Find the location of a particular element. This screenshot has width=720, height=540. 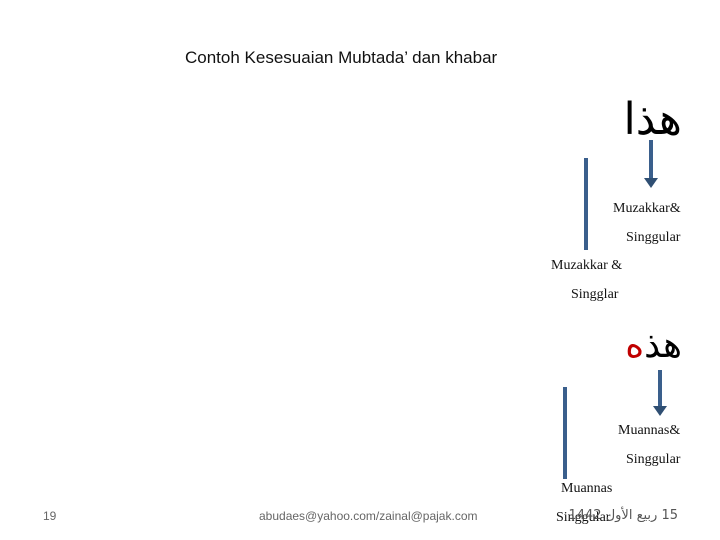

footer-email: abudaes@yahoo.com/zainal@pajak.com is located at coordinates (368, 516).